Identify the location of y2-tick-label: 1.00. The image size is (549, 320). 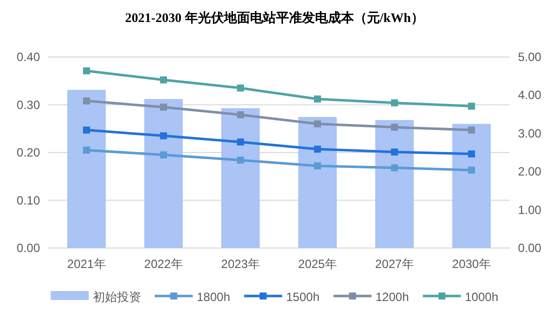
(530, 209).